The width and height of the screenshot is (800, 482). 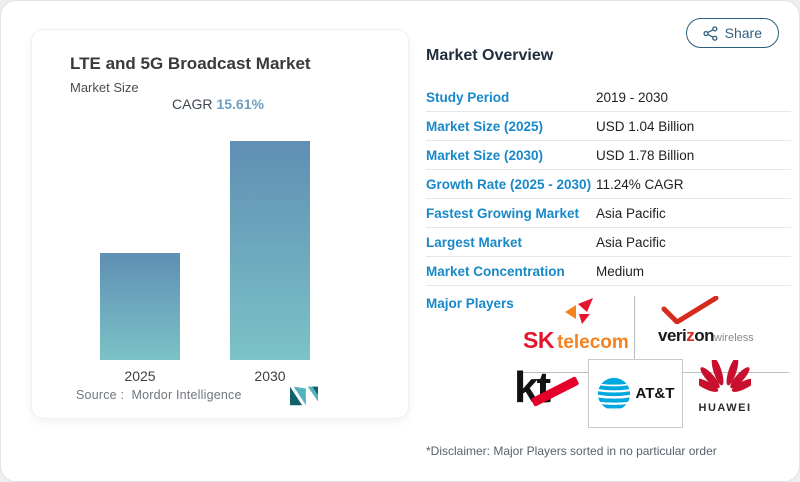 What do you see at coordinates (104, 87) in the screenshot?
I see `chart-subtitle: Market Size` at bounding box center [104, 87].